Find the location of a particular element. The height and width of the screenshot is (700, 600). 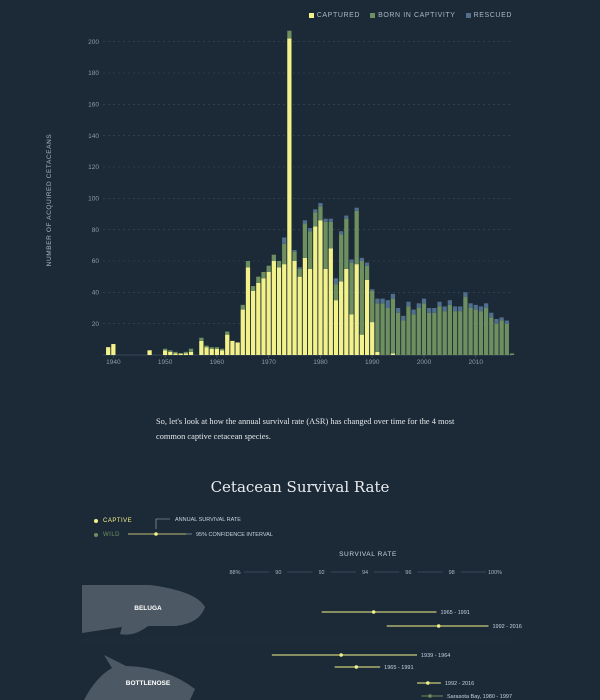

interval-label: 1939 - 1964 is located at coordinates (435, 656).